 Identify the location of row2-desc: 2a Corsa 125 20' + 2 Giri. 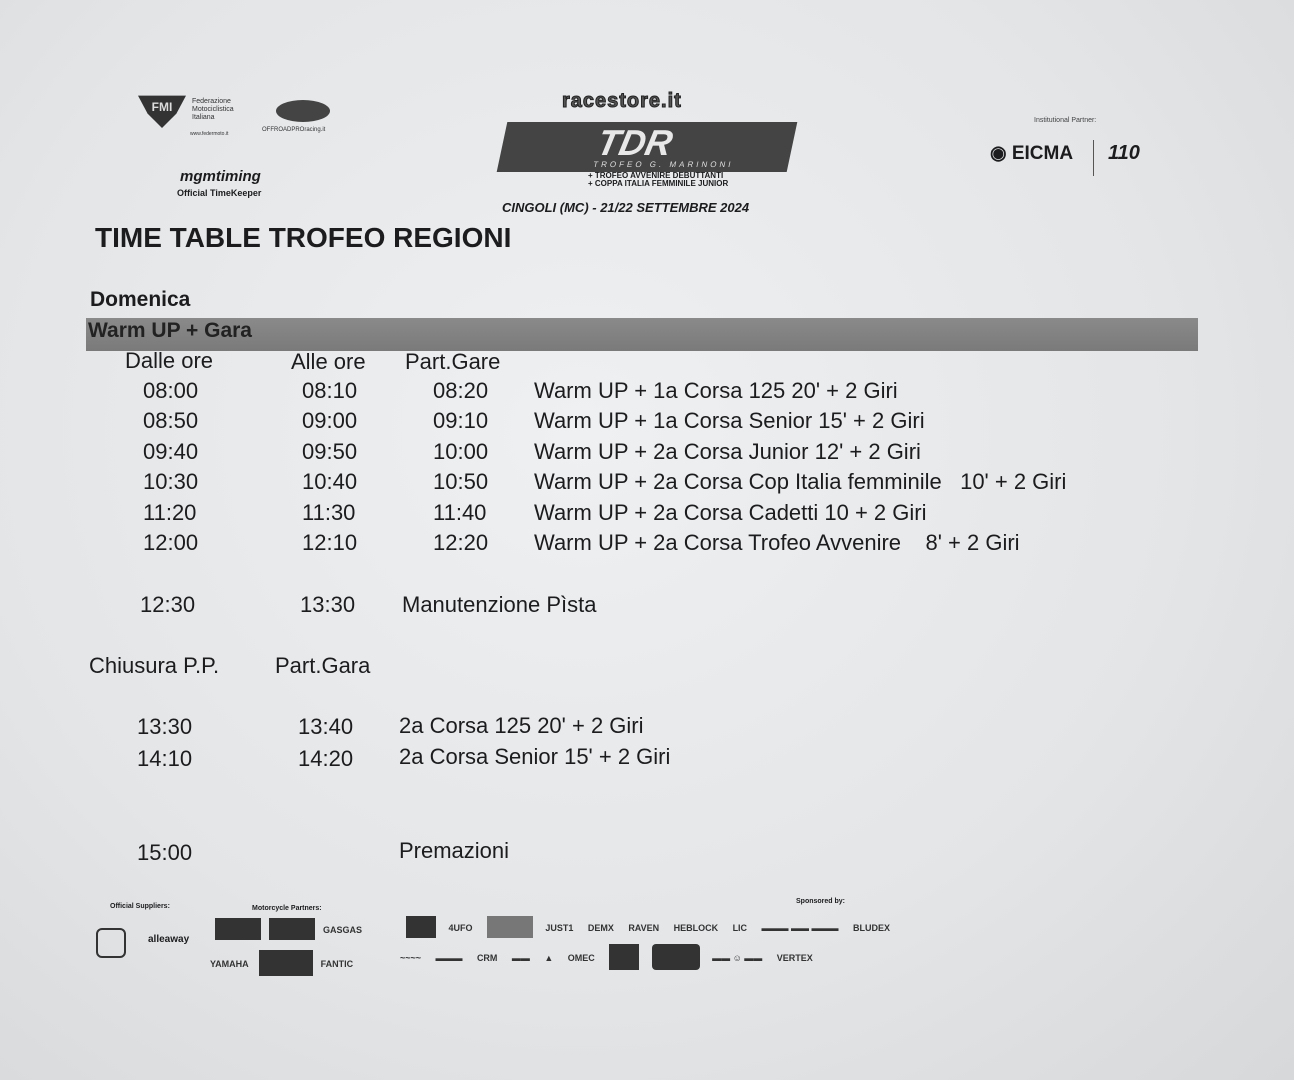
(521, 725).